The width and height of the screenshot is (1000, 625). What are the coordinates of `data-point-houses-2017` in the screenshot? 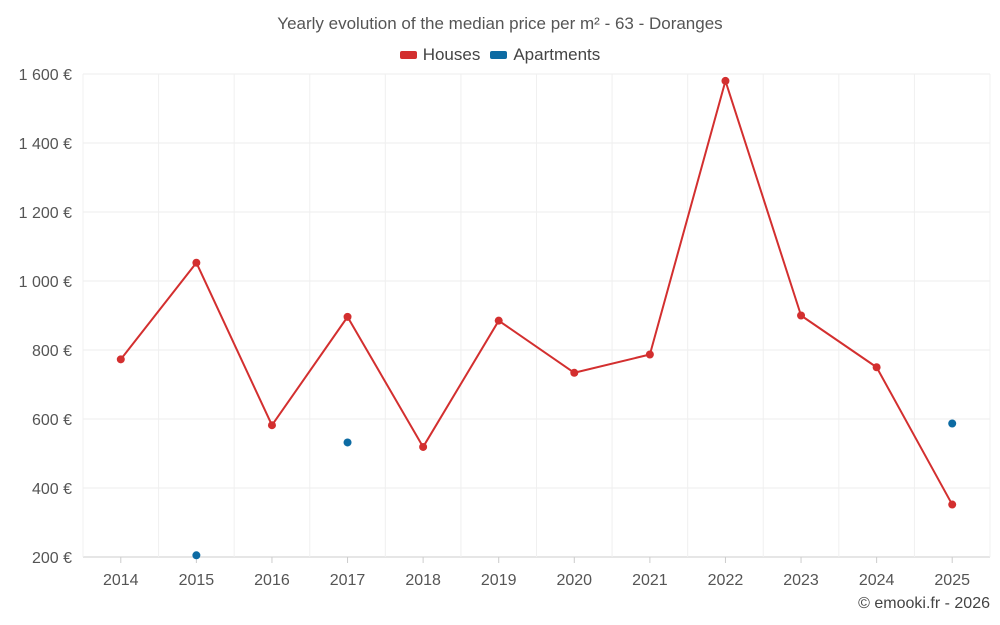 It's located at (347, 316).